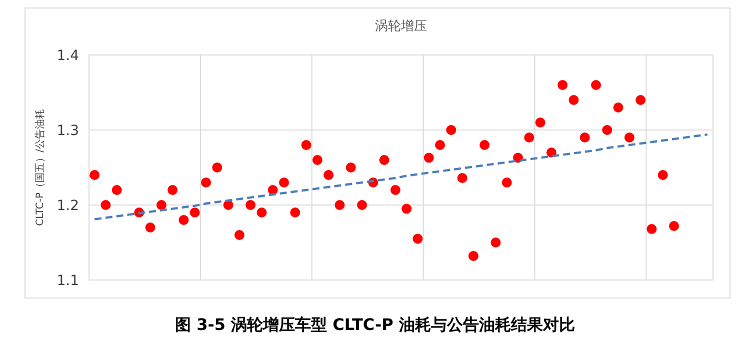 This screenshot has height=346, width=750. What do you see at coordinates (67, 206) in the screenshot?
I see `y-tick-label: 1.2` at bounding box center [67, 206].